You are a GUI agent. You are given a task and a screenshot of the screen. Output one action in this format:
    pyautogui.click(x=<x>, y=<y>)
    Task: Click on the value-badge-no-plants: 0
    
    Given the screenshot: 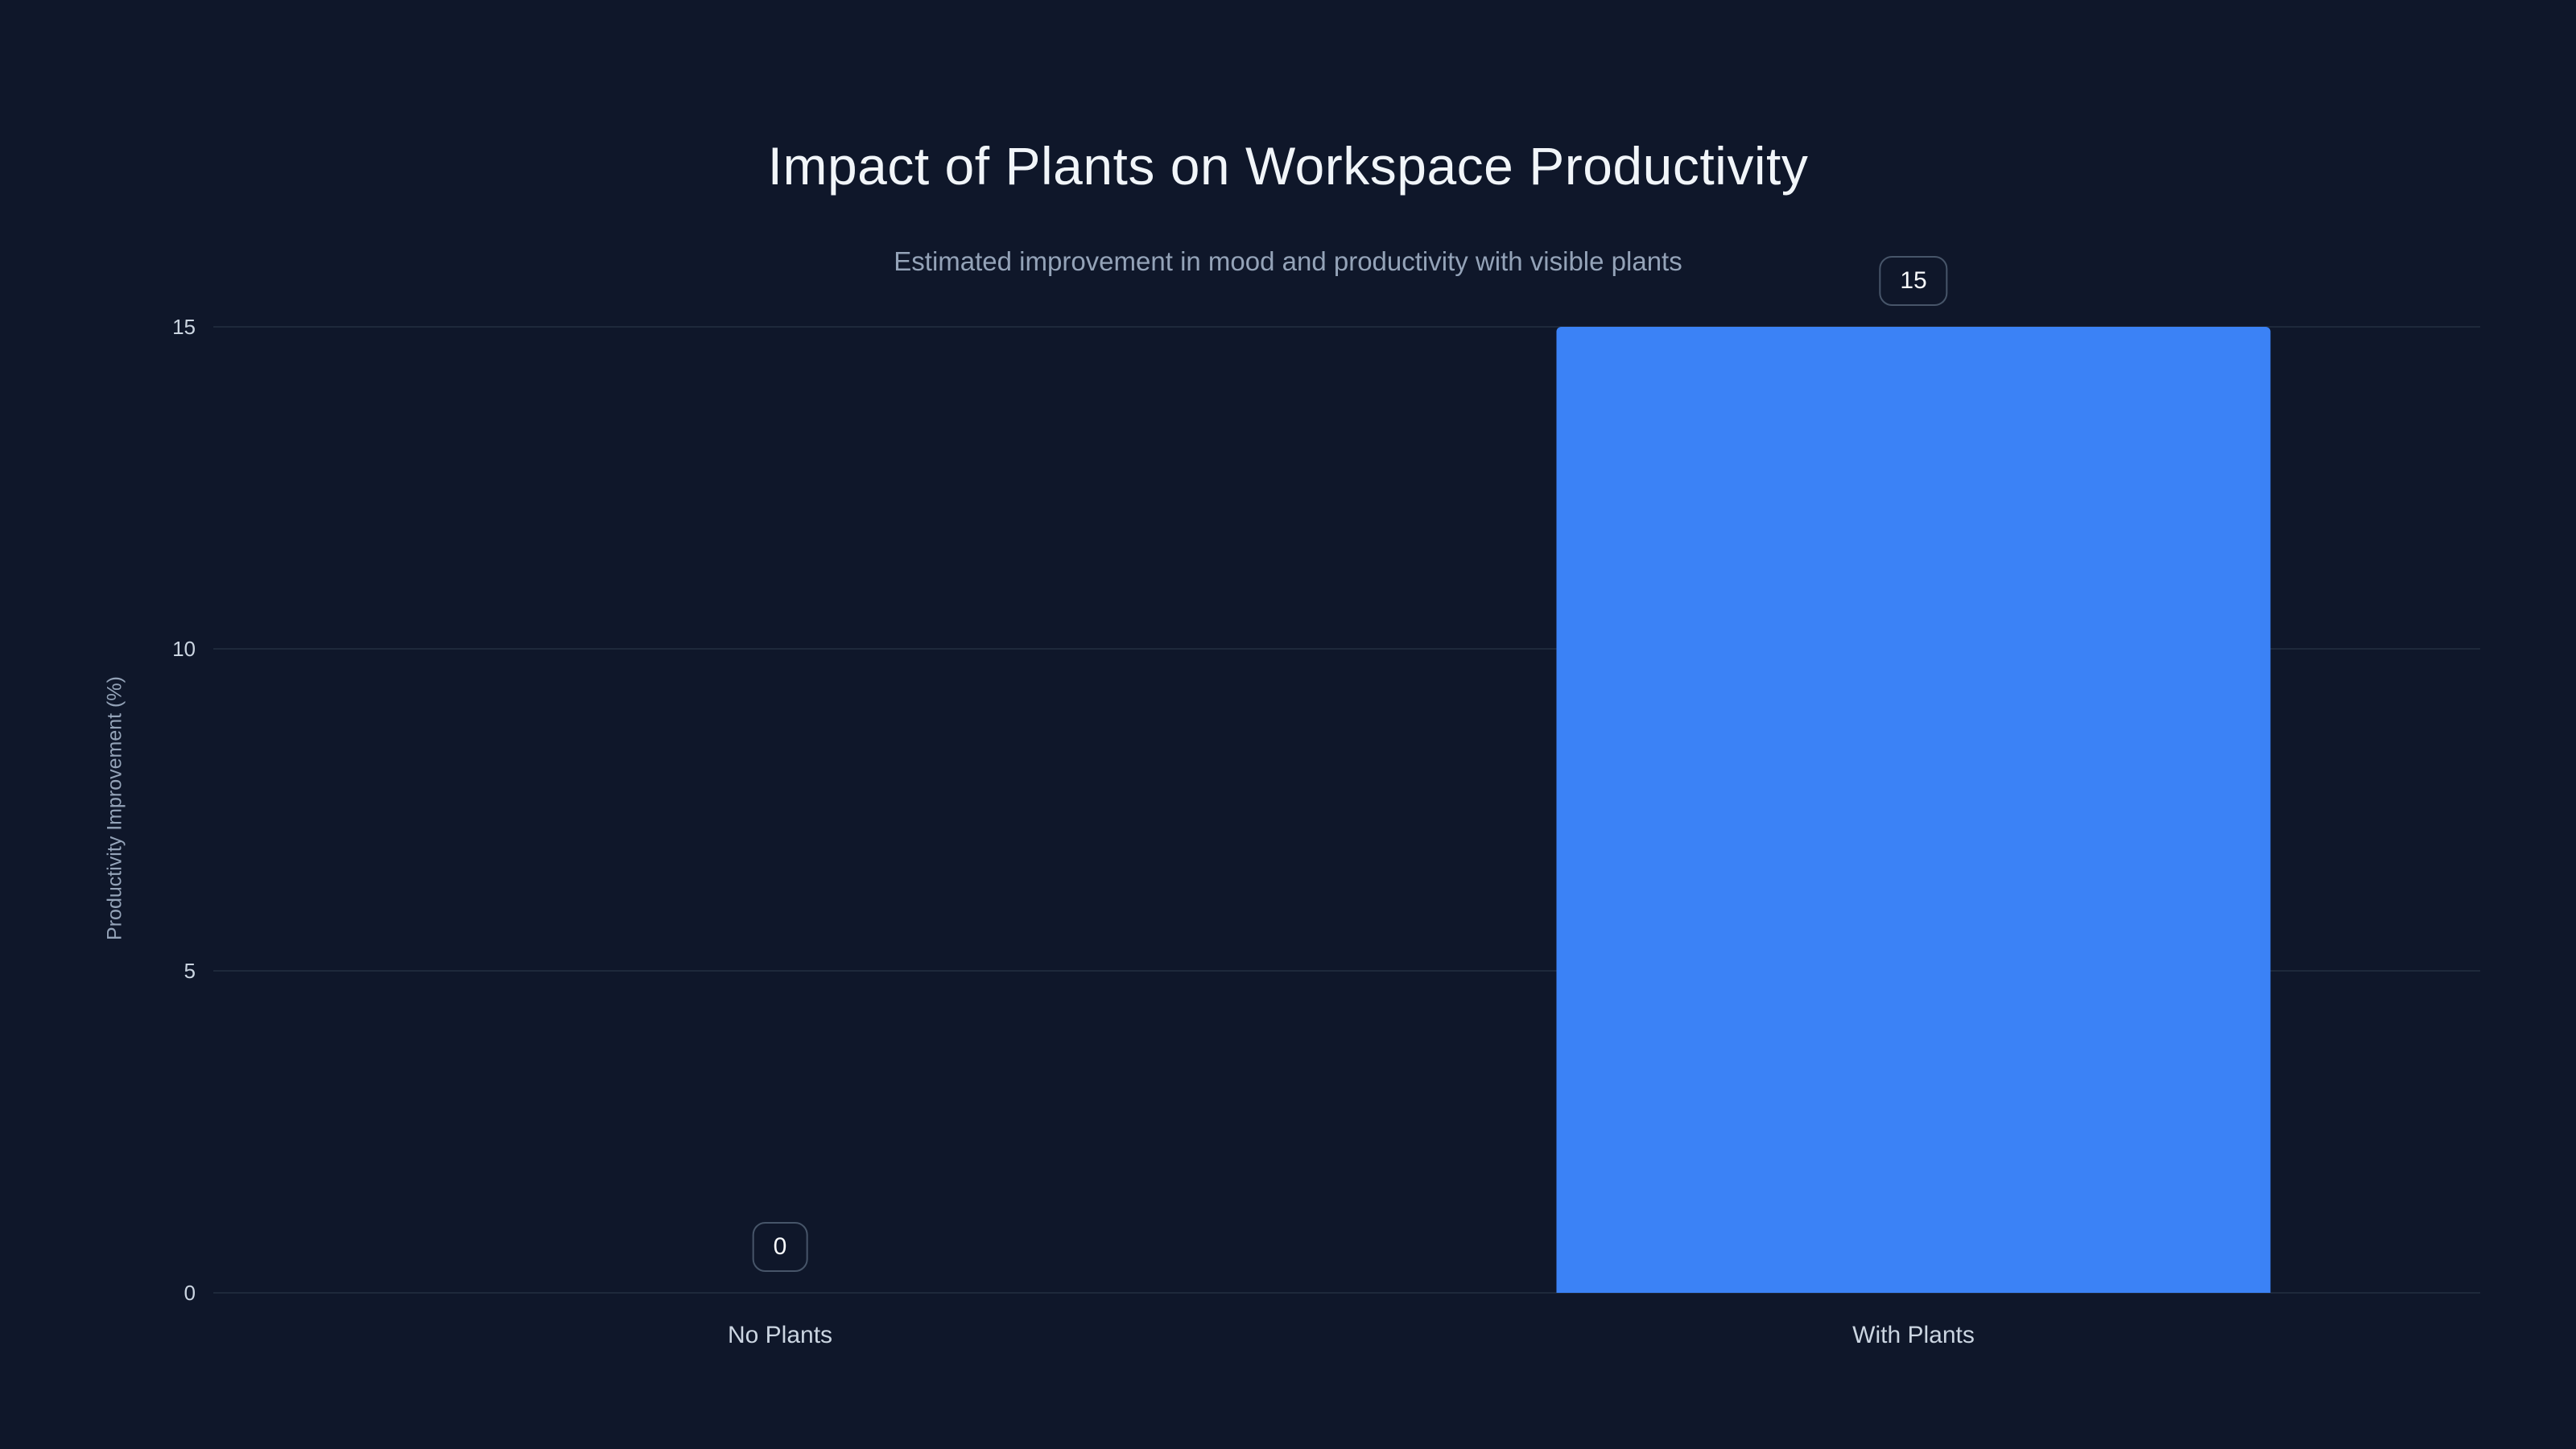 What is the action you would take?
    pyautogui.click(x=780, y=1247)
    